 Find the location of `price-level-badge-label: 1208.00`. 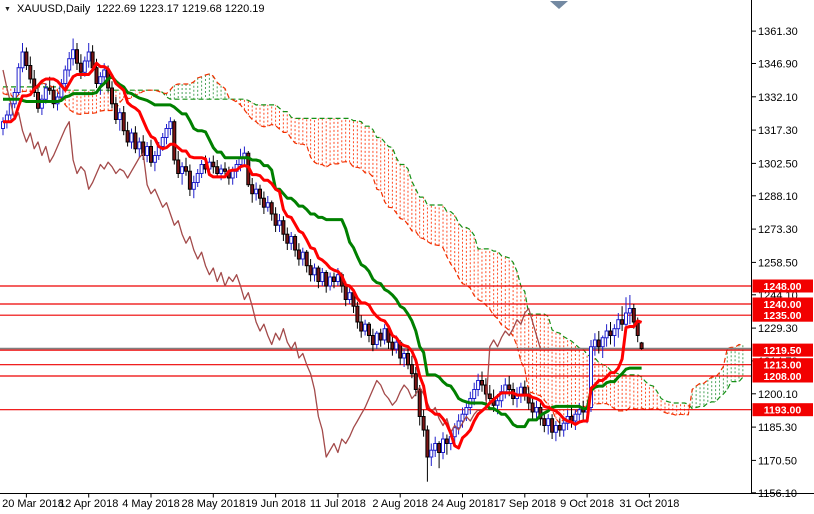

price-level-badge-label: 1208.00 is located at coordinates (783, 377).